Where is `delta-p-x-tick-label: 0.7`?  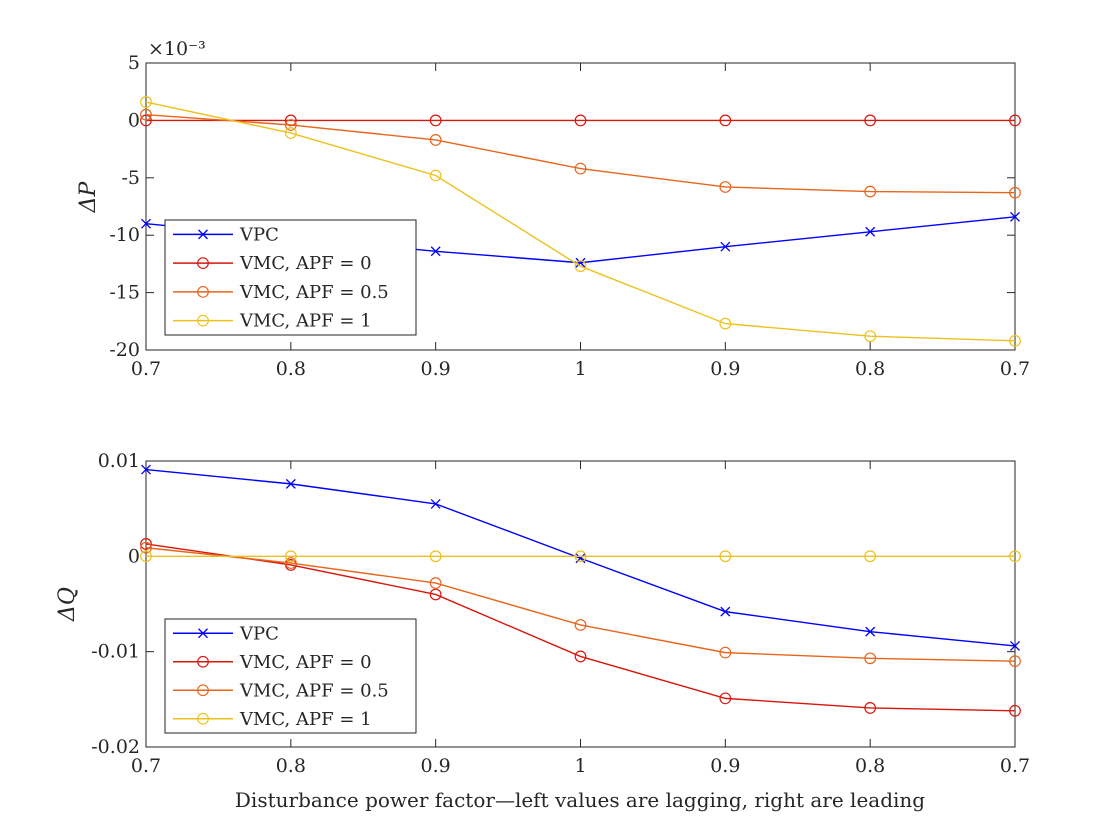
delta-p-x-tick-label: 0.7 is located at coordinates (1015, 369).